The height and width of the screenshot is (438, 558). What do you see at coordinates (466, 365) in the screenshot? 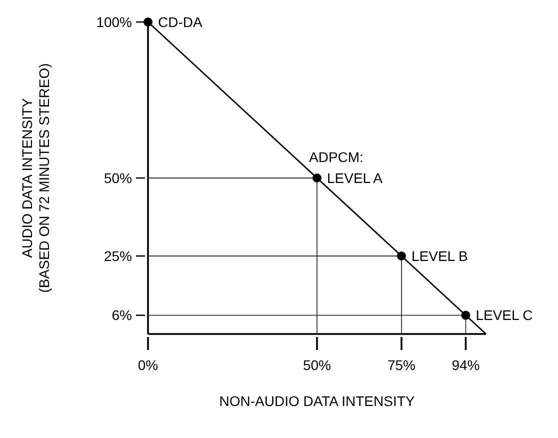
I see `x-tick-label: 94%` at bounding box center [466, 365].